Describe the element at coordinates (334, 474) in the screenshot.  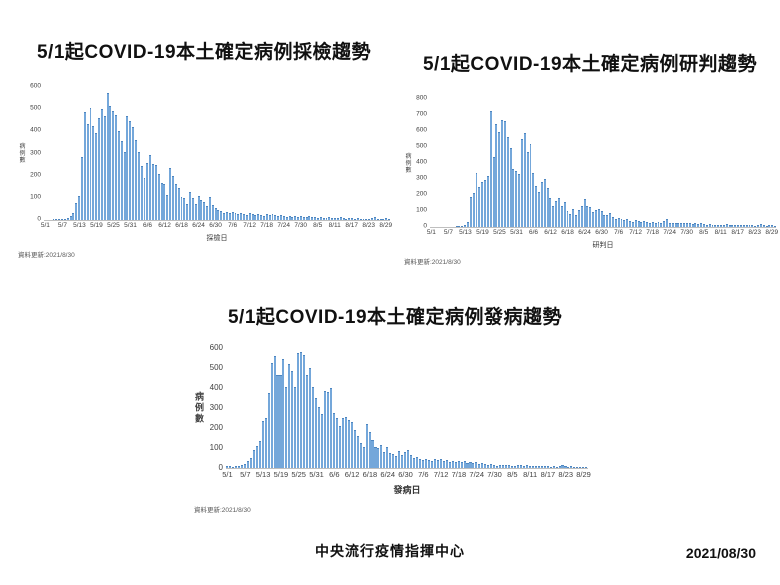
I see `x-tick-label: 6/6` at that location.